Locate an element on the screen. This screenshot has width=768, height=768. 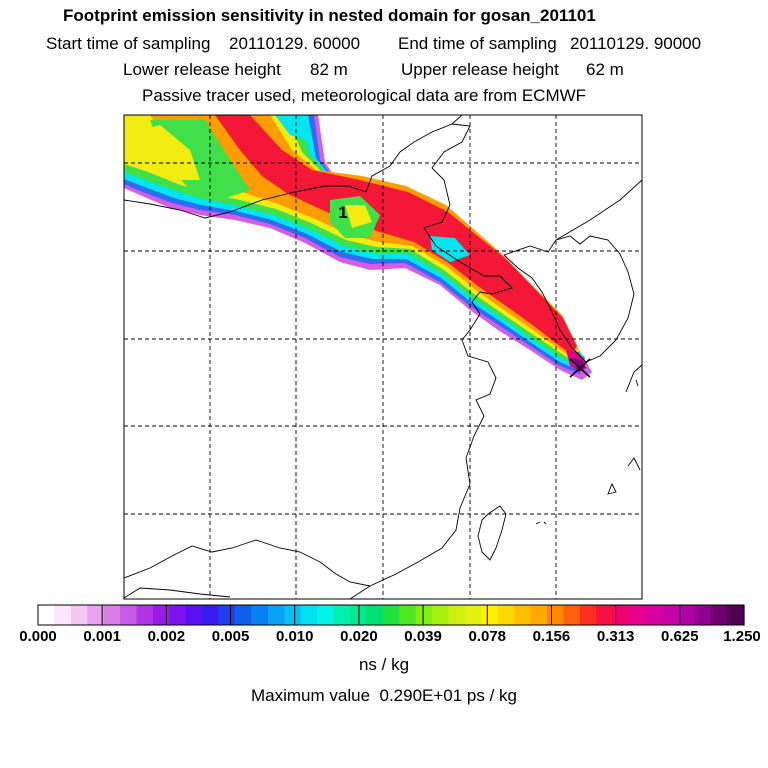
lower-height-label: Lower release height is located at coordinates (202, 69).